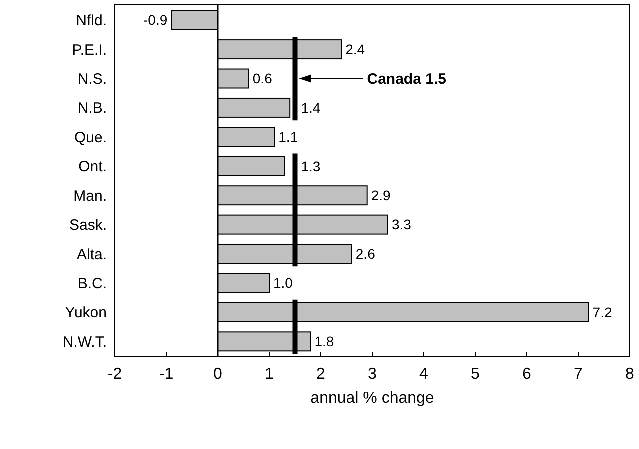 This screenshot has height=449, width=639. I want to click on y-tick-label: Sask., so click(88, 225).